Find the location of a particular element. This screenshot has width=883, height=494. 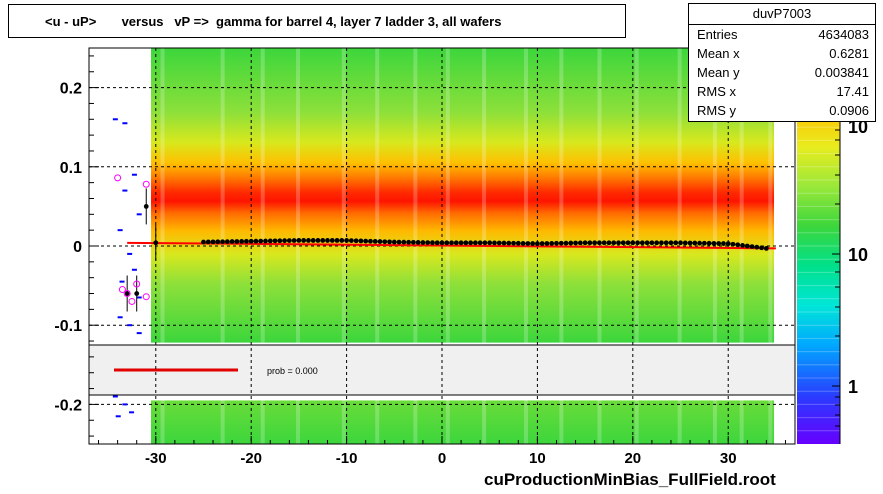

stats-value: 4634083 is located at coordinates (843, 34).